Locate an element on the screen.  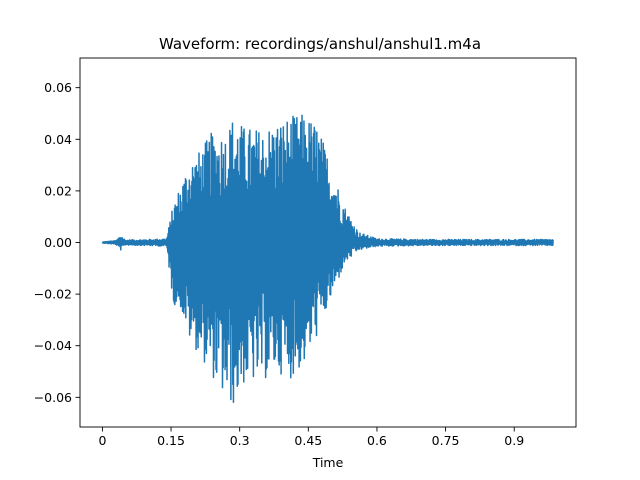
x-tick-label: 0.45 is located at coordinates (308, 440).